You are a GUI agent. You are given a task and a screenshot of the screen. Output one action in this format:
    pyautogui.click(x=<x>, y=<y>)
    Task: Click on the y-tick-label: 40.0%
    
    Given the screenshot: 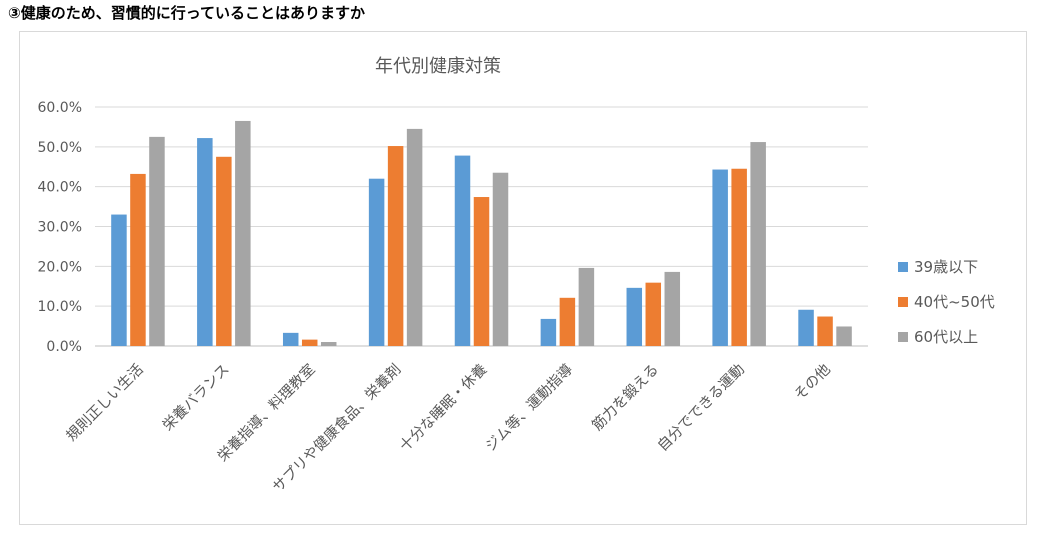 What is the action you would take?
    pyautogui.click(x=60, y=188)
    